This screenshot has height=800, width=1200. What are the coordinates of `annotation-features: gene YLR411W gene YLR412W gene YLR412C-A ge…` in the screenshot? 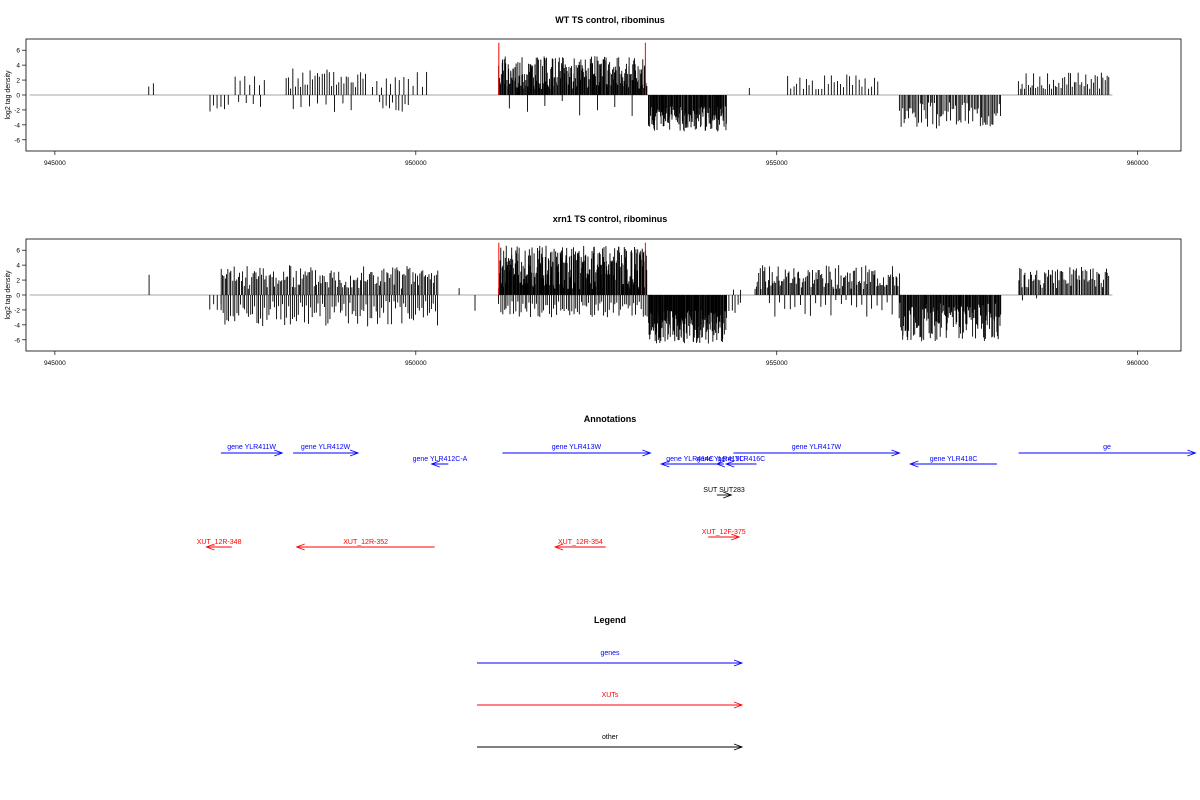 It's located at (697, 497).